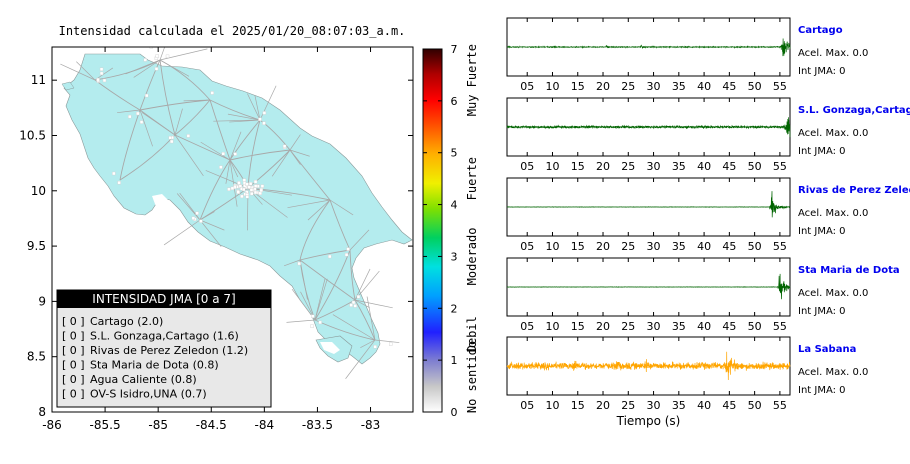  What do you see at coordinates (454, 153) in the screenshot?
I see `colorbar-tick-label: 5` at bounding box center [454, 153].